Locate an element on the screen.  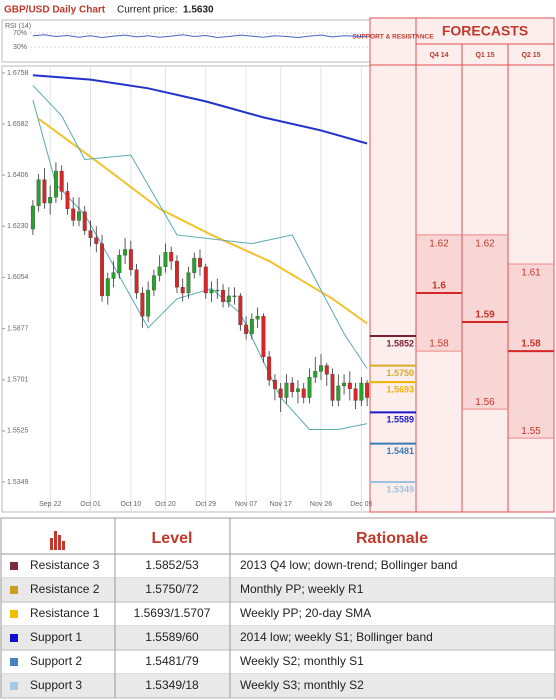
row-rationale: 2014 low; weekly S1; Bollinger band is located at coordinates (336, 637).